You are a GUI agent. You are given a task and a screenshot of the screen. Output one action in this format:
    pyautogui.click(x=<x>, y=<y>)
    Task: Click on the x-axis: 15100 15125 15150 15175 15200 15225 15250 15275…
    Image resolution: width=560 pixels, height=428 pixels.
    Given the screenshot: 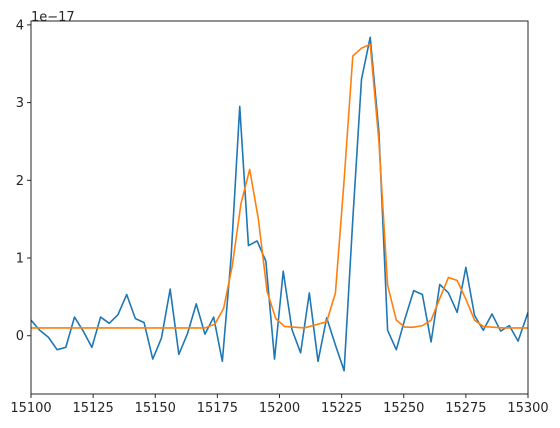 What is the action you would take?
    pyautogui.click(x=279, y=405)
    